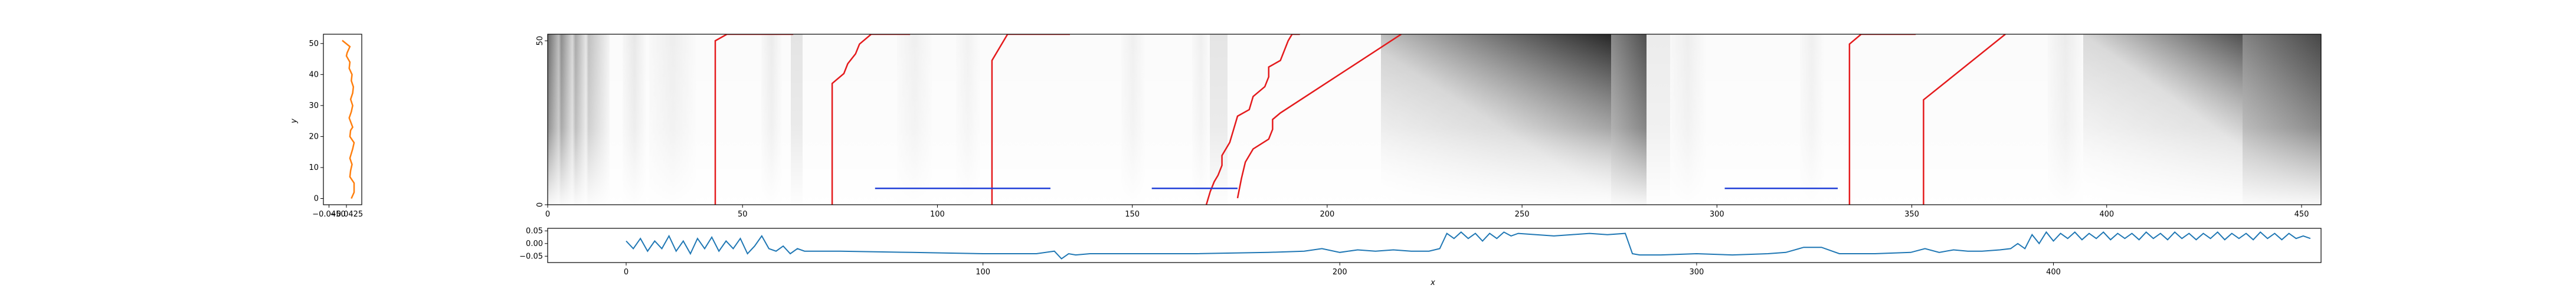  I want to click on left-xtick-label: −0.0425, so click(347, 214).